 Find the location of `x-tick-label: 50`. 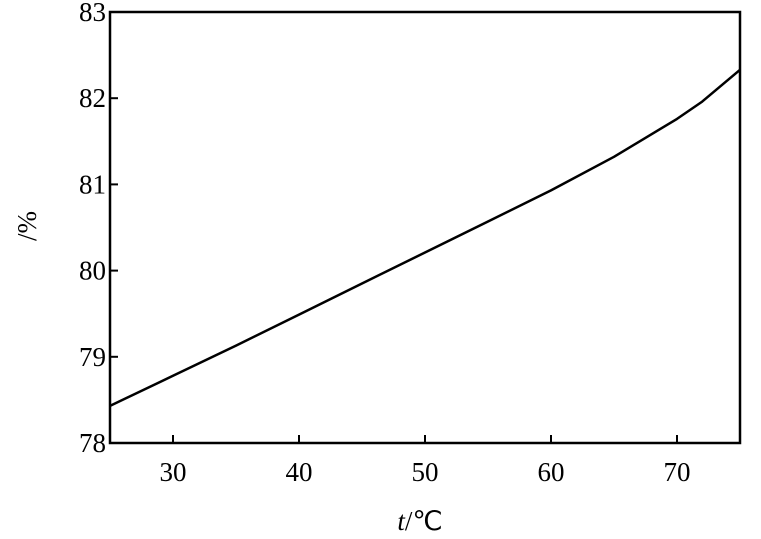

x-tick-label: 50 is located at coordinates (425, 472).